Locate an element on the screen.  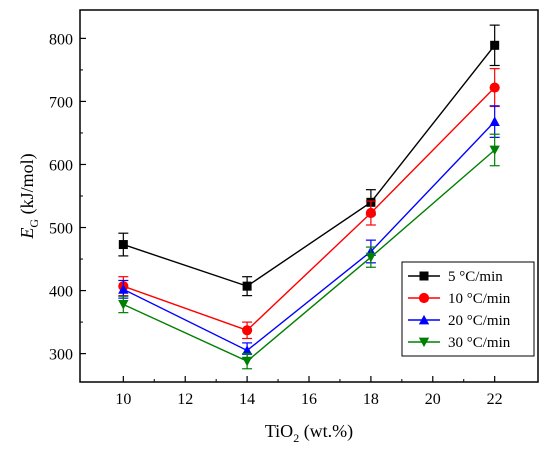
legend-label: 5 °C/min is located at coordinates (475, 277).